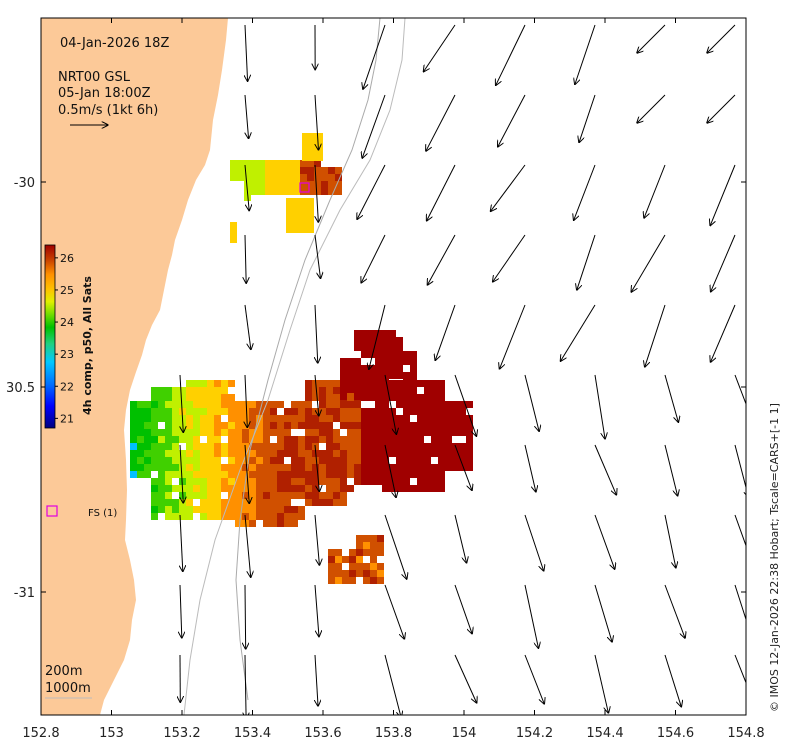 This screenshot has width=790, height=750. What do you see at coordinates (181, 733) in the screenshot?
I see `x-tick-label: 153.2` at bounding box center [181, 733].